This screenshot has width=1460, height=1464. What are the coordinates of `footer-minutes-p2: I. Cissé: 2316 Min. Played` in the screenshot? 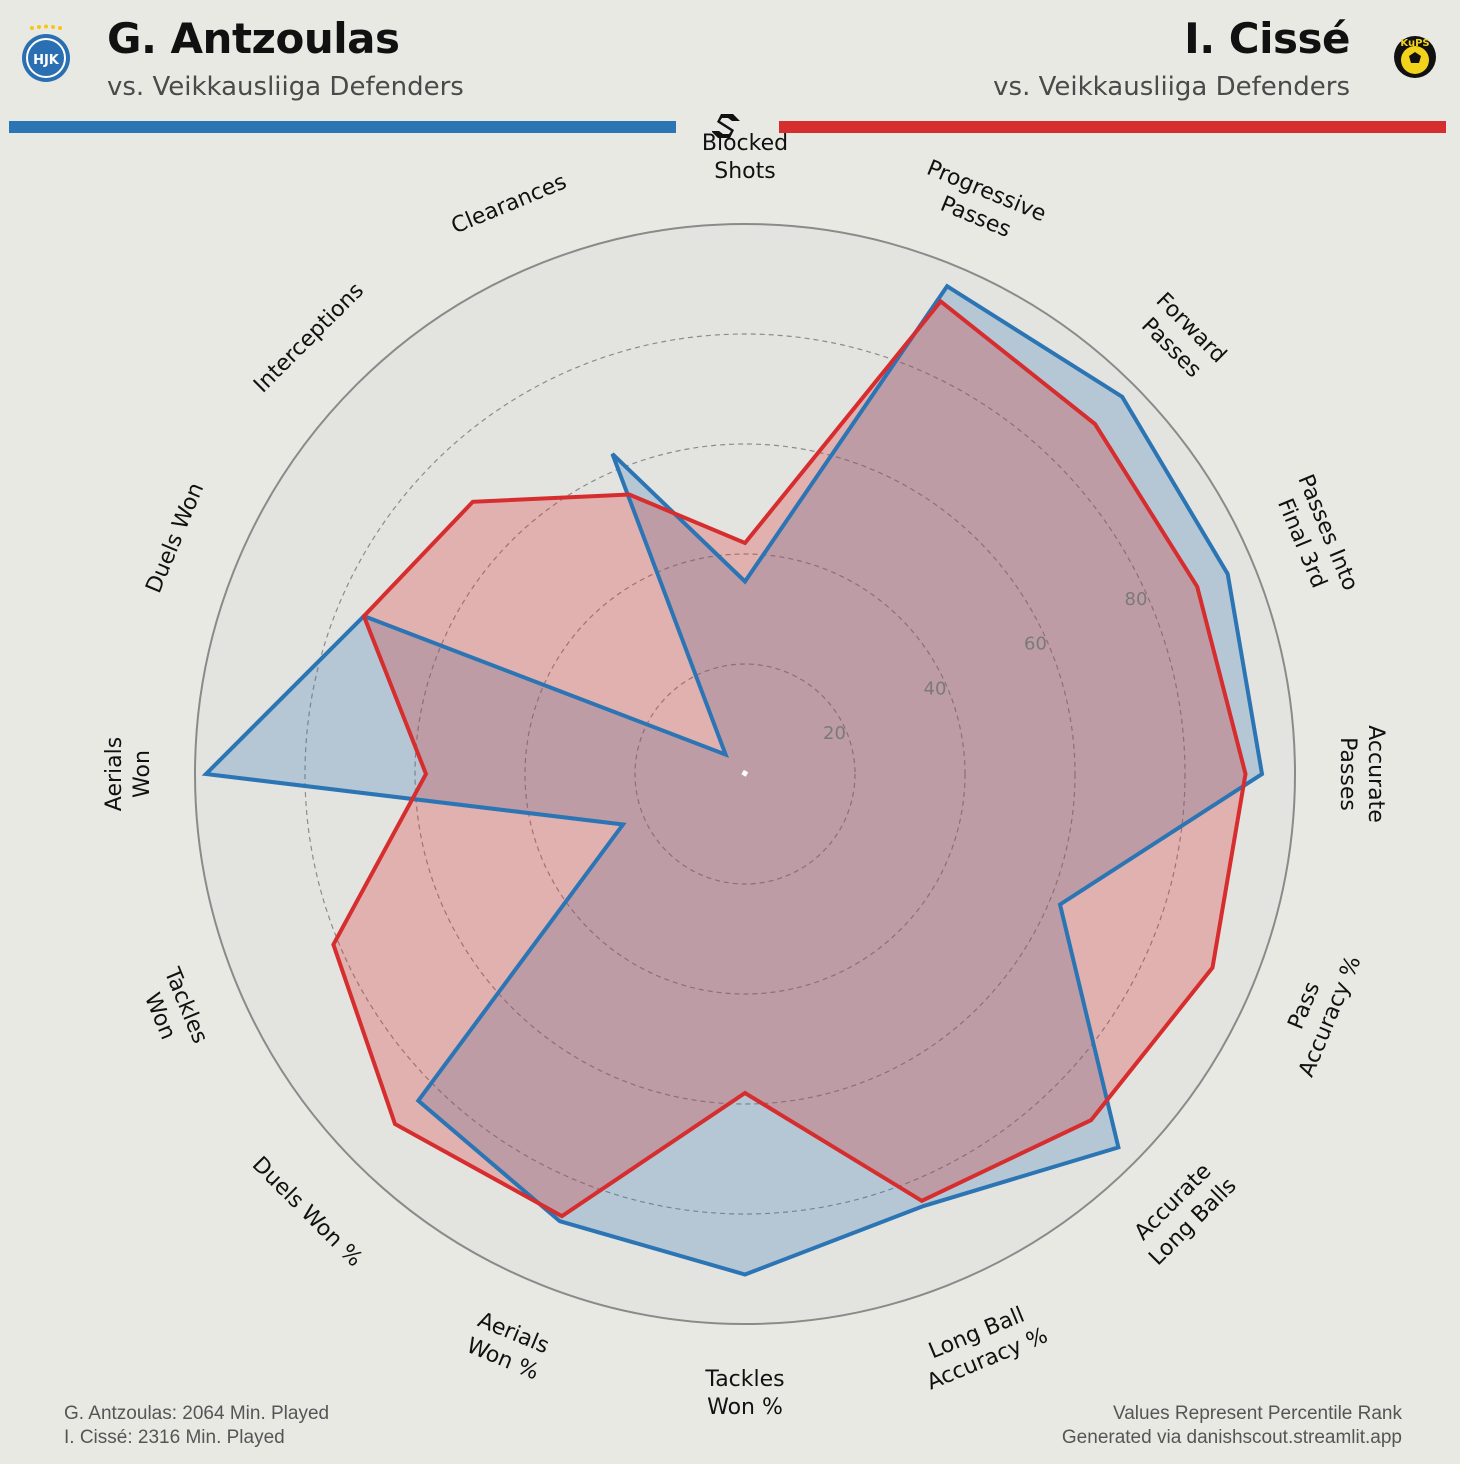 It's located at (174, 1437).